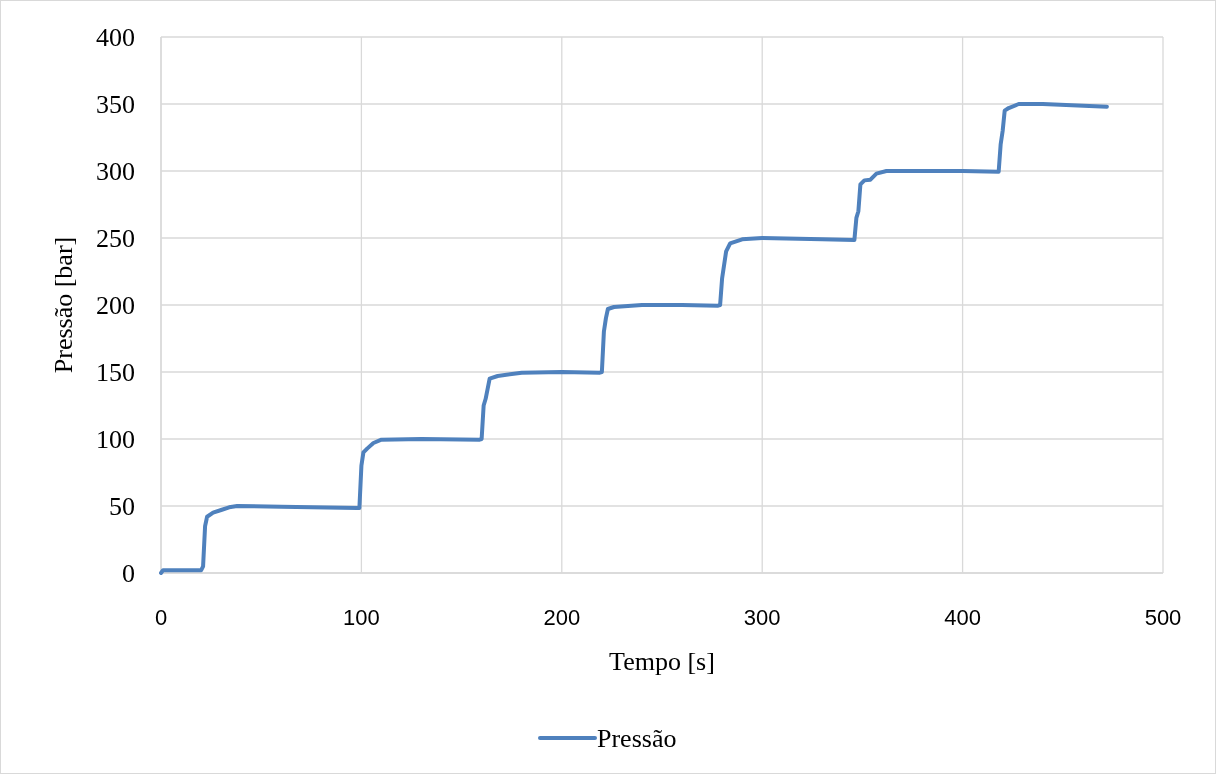 The height and width of the screenshot is (774, 1216). What do you see at coordinates (361, 617) in the screenshot?
I see `x-tick-label: 100` at bounding box center [361, 617].